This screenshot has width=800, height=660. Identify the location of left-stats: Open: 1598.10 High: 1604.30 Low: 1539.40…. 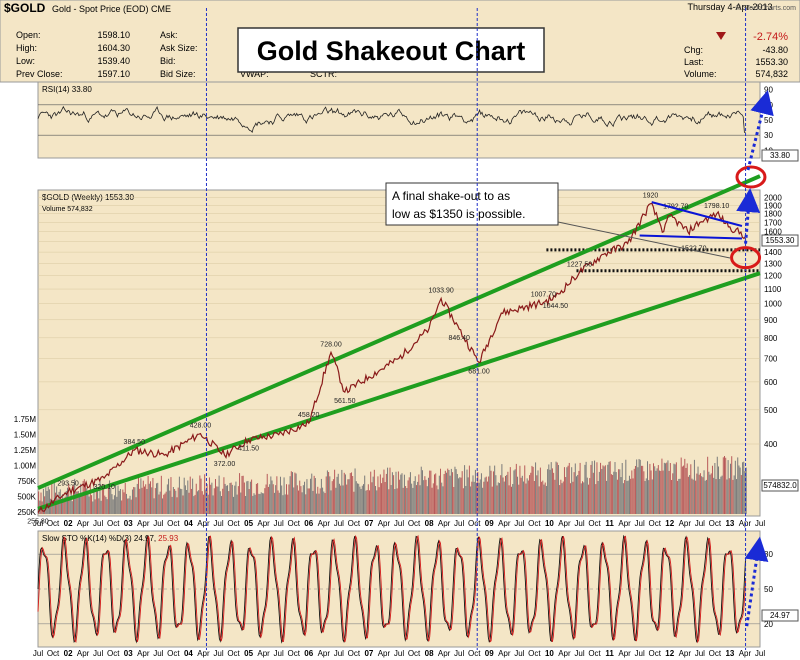
(73, 54).